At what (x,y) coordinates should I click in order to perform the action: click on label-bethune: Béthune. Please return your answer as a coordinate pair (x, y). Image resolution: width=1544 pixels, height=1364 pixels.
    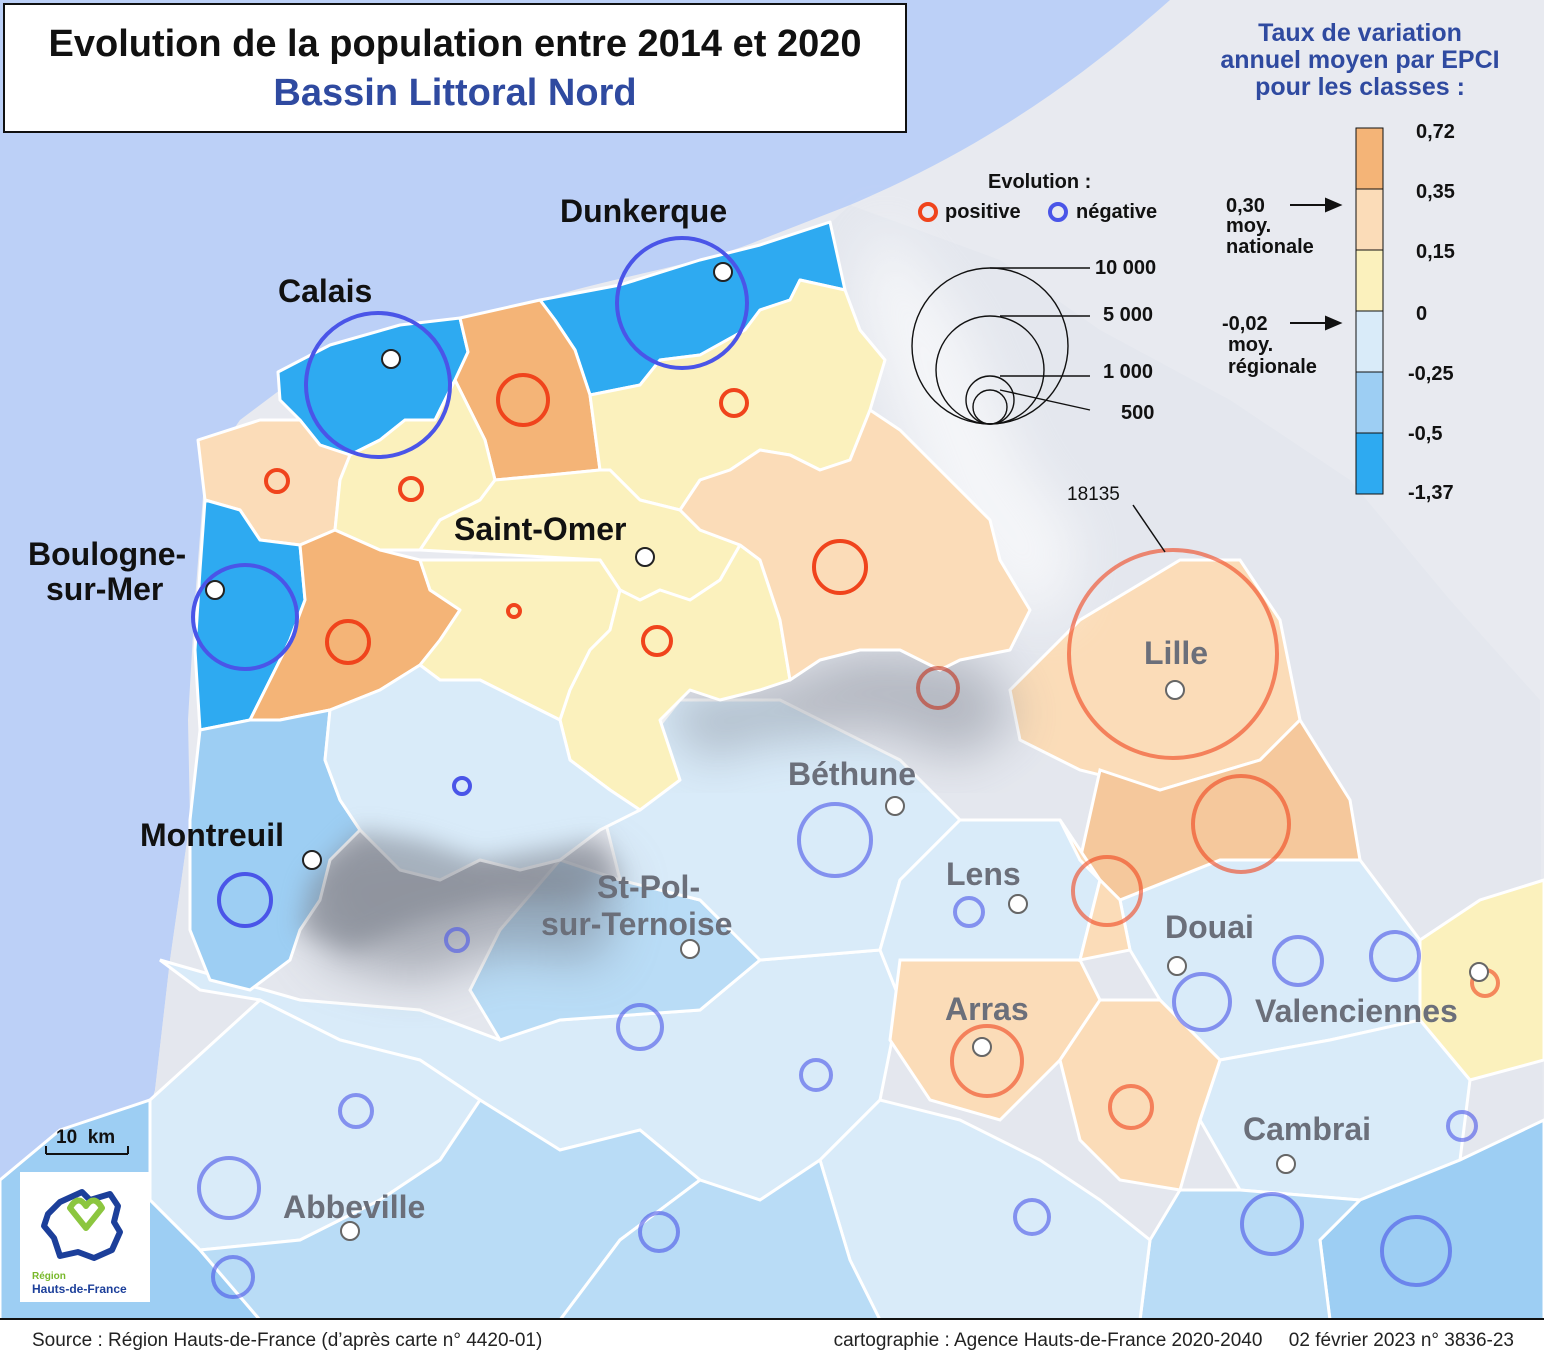
    Looking at the image, I should click on (852, 774).